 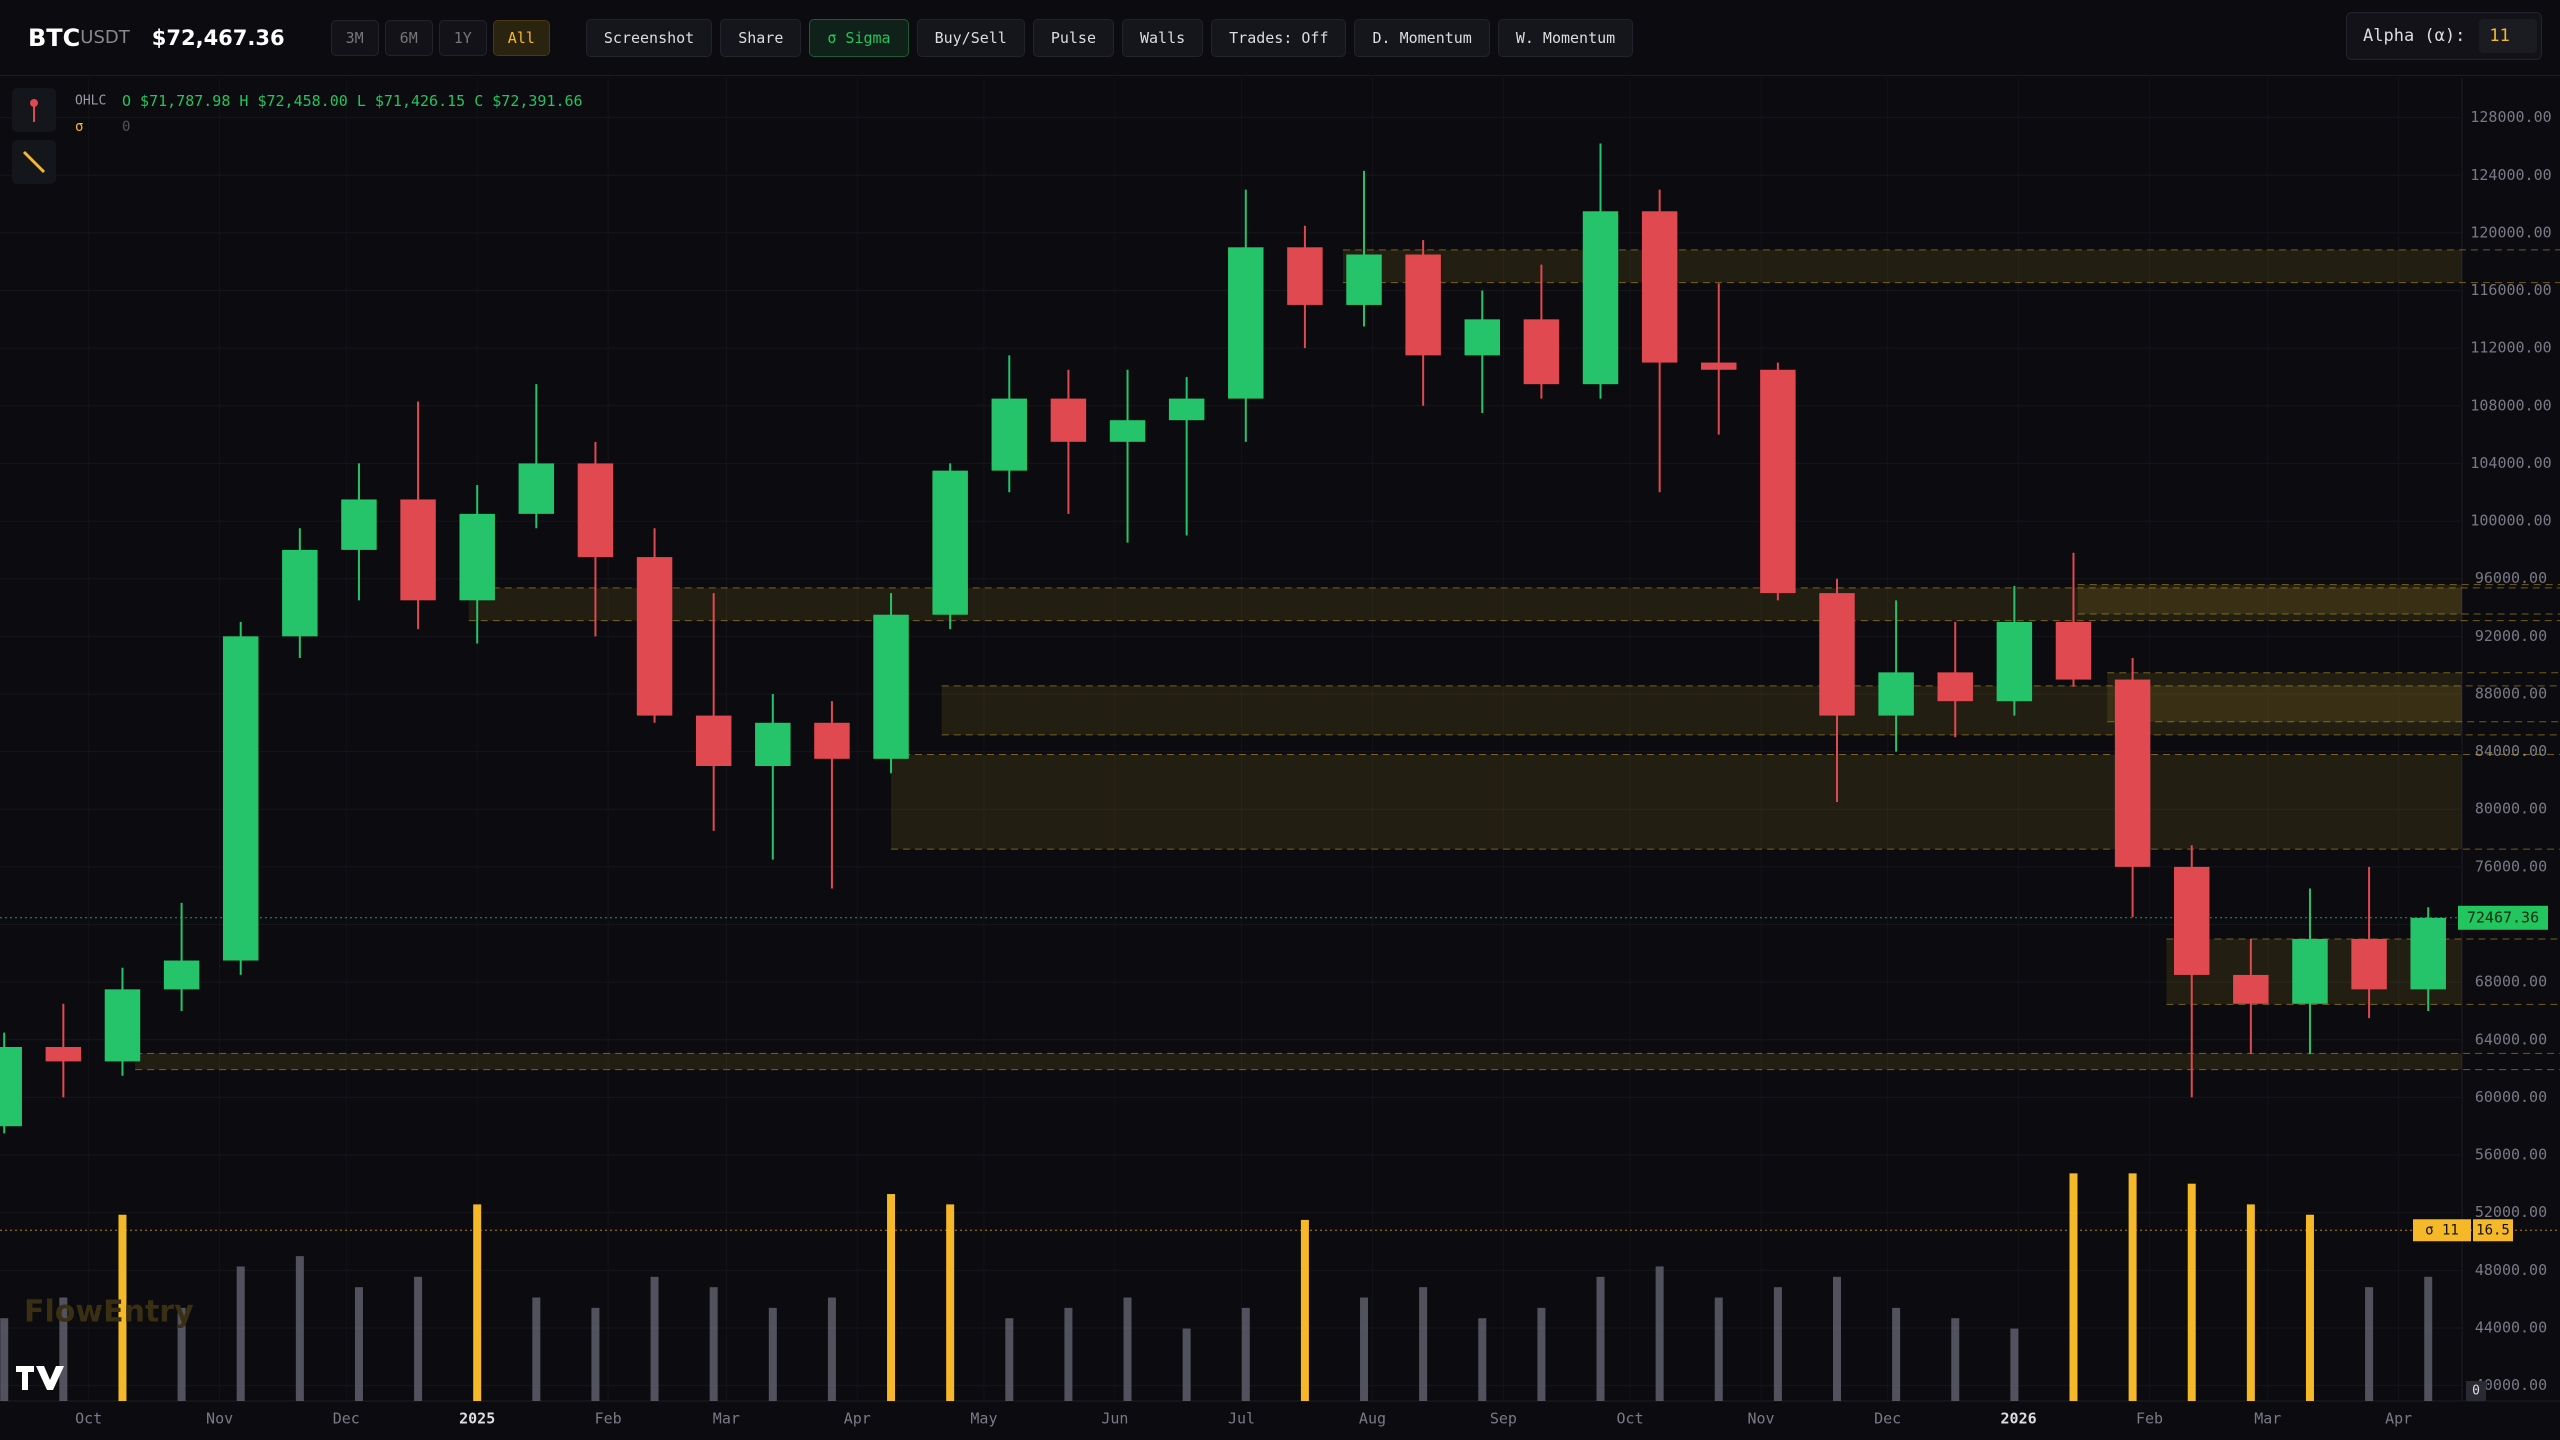 What do you see at coordinates (2267, 1419) in the screenshot?
I see `x-tick-label: Mar` at bounding box center [2267, 1419].